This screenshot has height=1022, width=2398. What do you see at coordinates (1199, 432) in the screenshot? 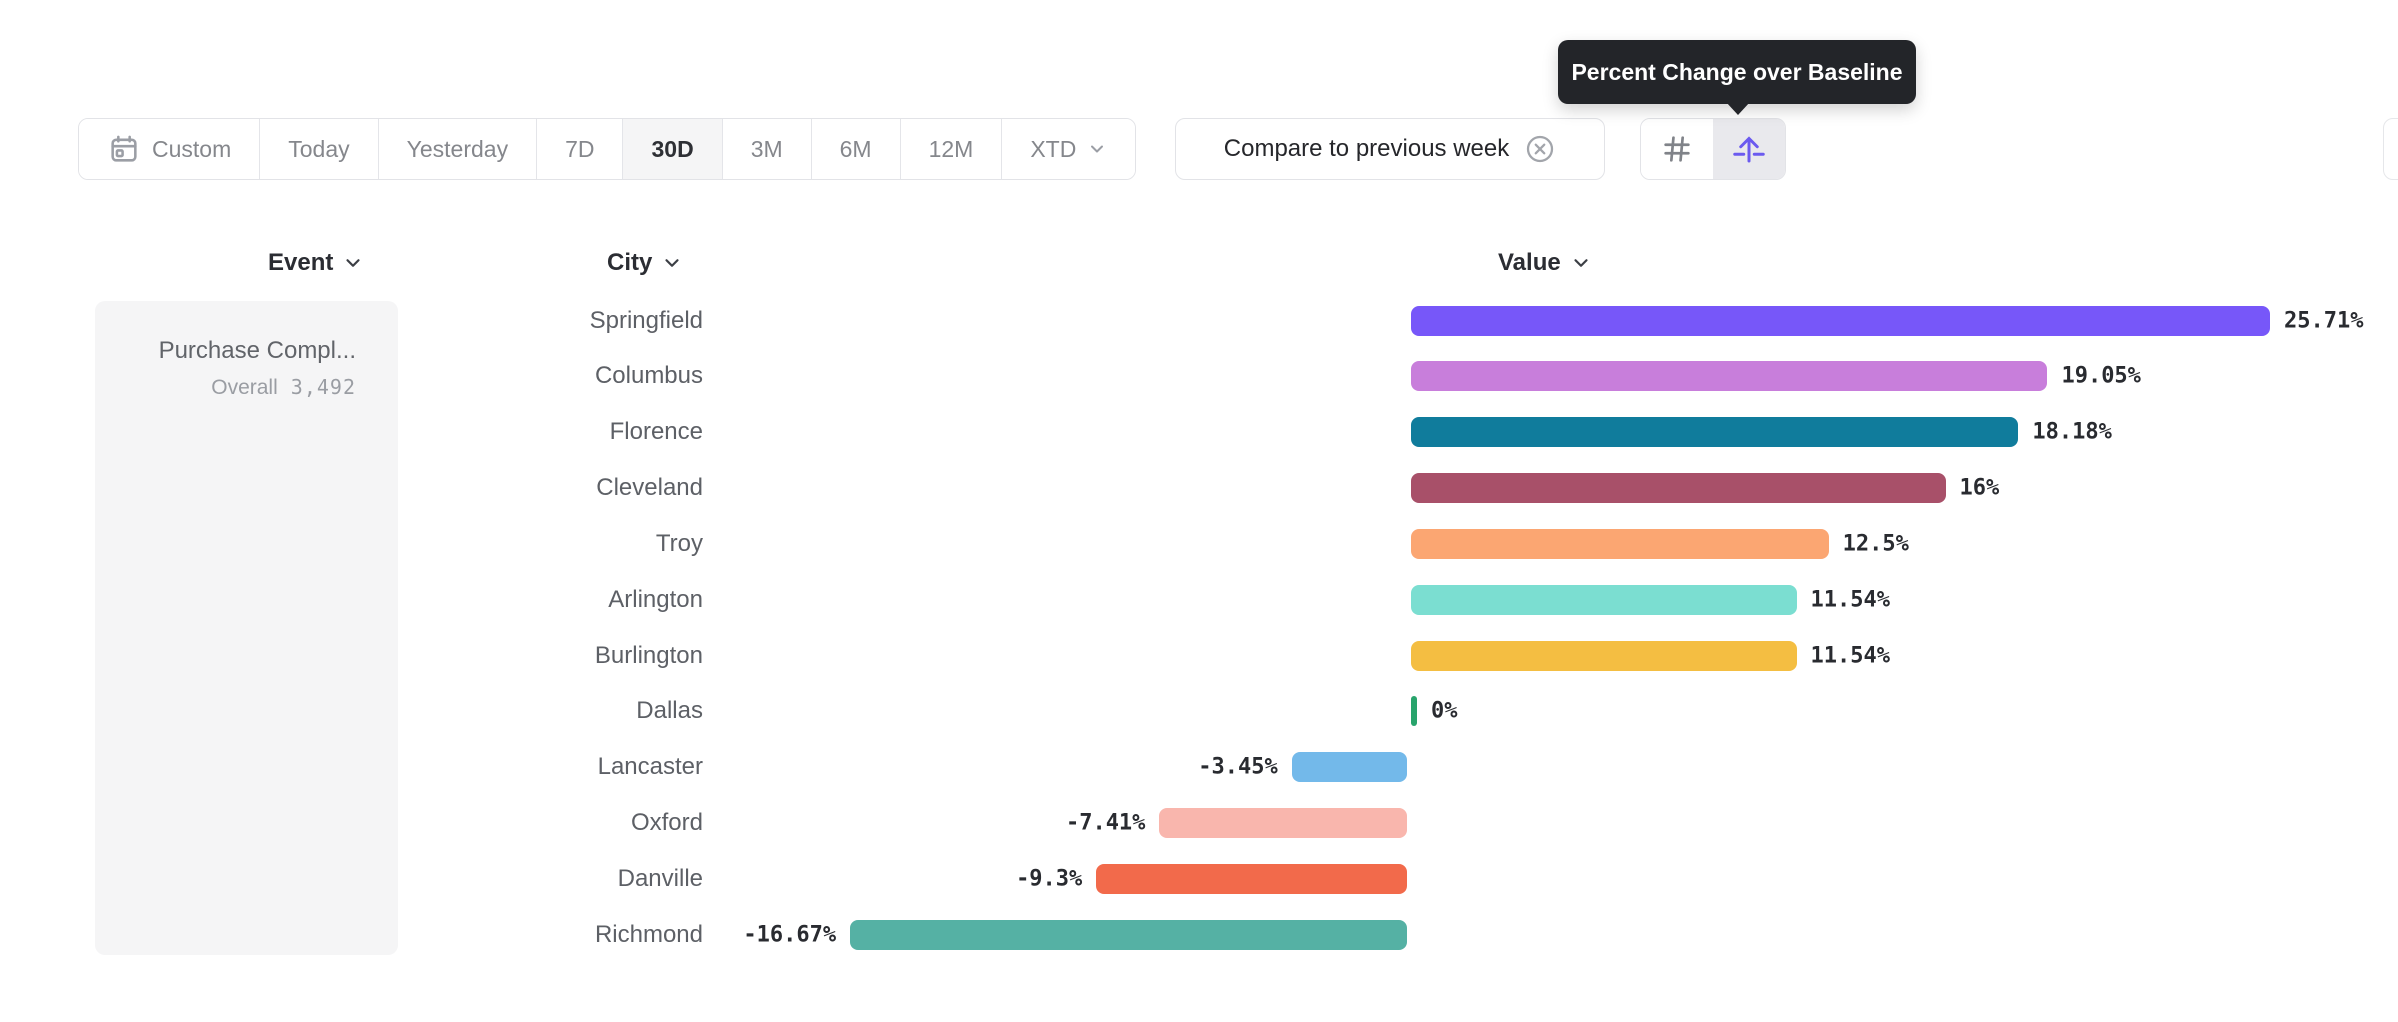
I see `chart-row: Florence 18.18%` at bounding box center [1199, 432].